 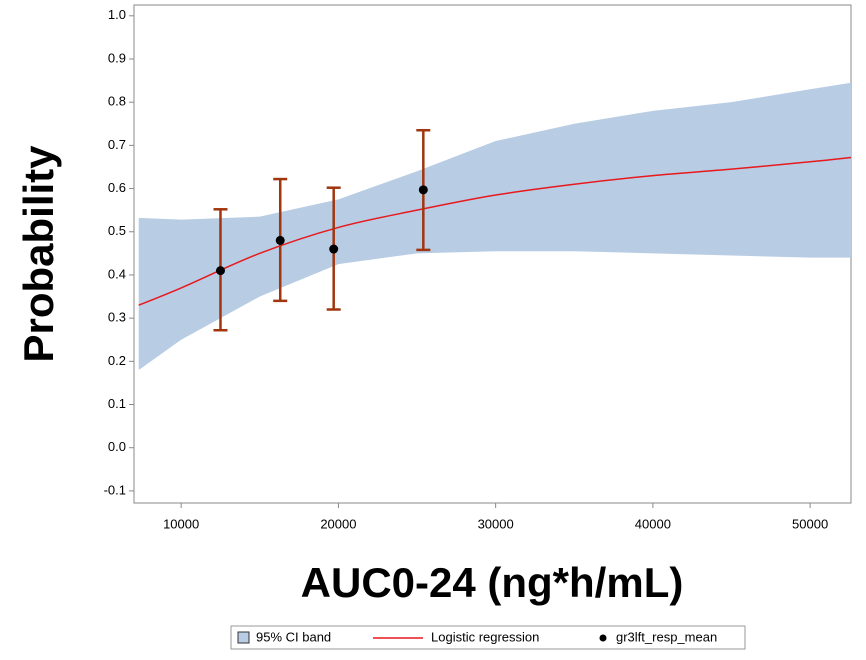 I want to click on legend-label: 95% CI band, so click(x=293, y=636).